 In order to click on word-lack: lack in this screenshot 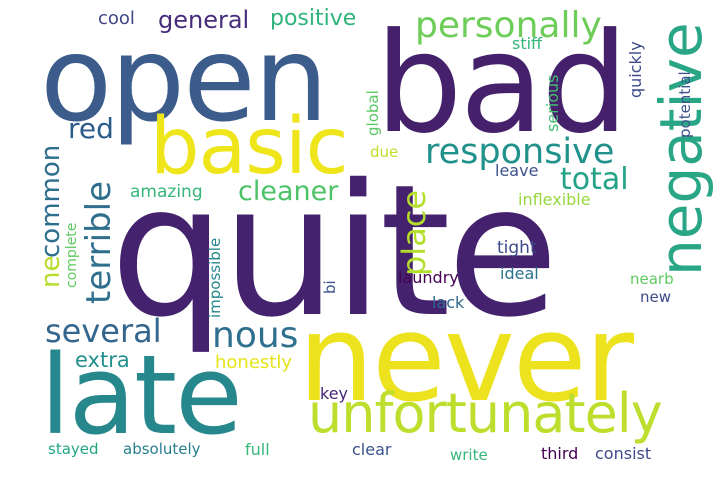, I will do `click(448, 302)`.